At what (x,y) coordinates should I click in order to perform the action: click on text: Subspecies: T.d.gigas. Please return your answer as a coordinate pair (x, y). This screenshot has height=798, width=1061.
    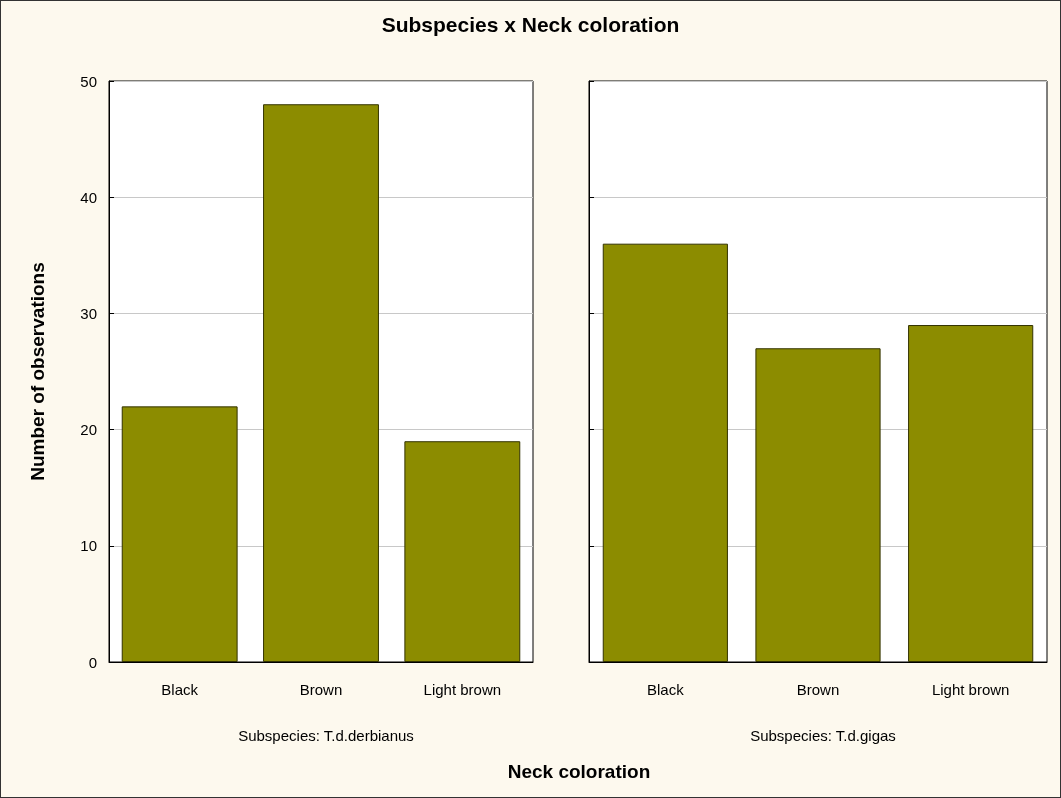
    Looking at the image, I should click on (823, 735).